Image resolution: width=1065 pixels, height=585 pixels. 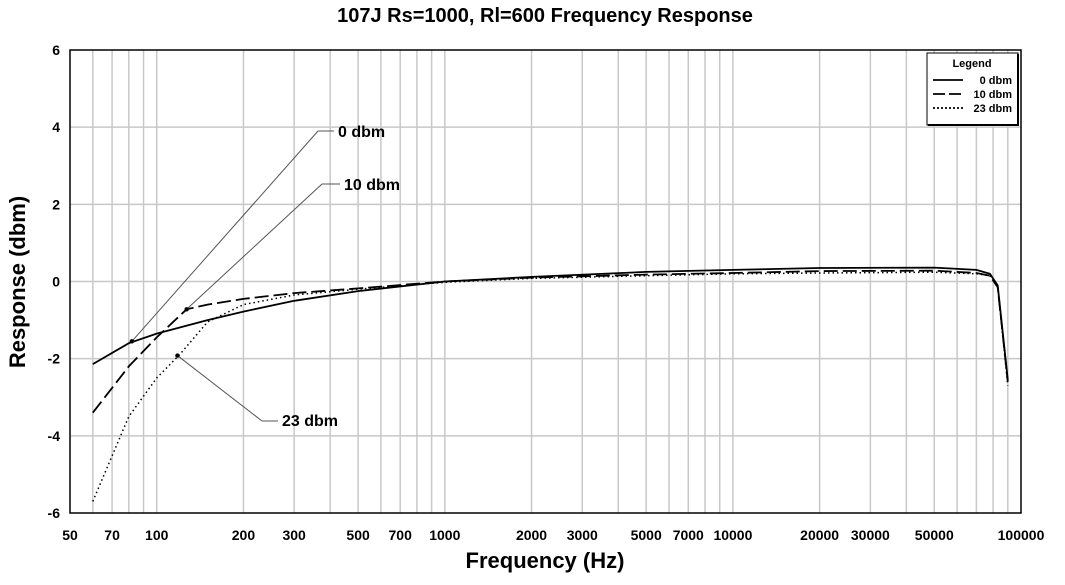 What do you see at coordinates (1021, 535) in the screenshot?
I see `x-tick-label: 100000` at bounding box center [1021, 535].